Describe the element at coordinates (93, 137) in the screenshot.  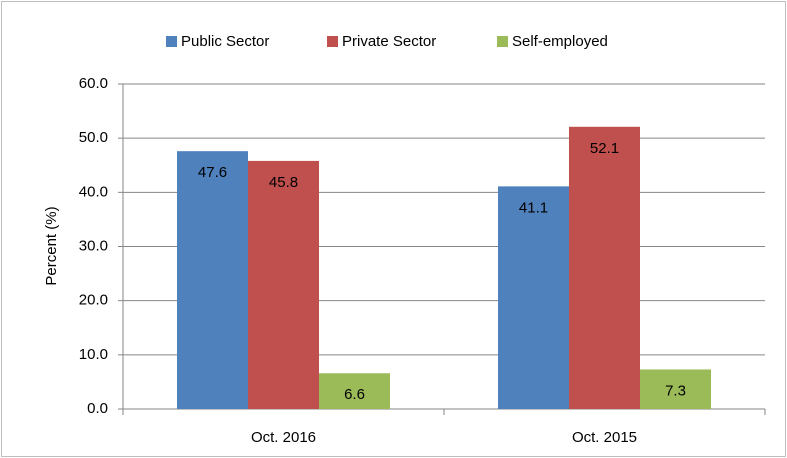
I see `y-tick-label: 50.0` at that location.